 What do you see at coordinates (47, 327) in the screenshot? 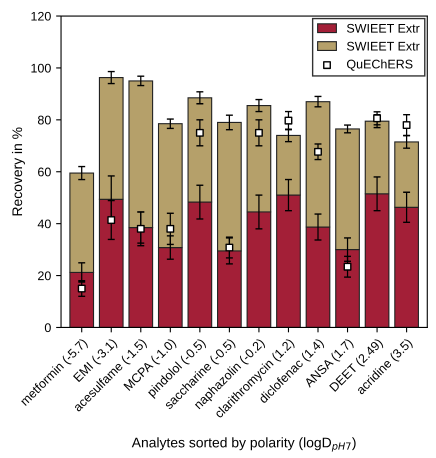
I see `y-tick-label: 0` at bounding box center [47, 327].